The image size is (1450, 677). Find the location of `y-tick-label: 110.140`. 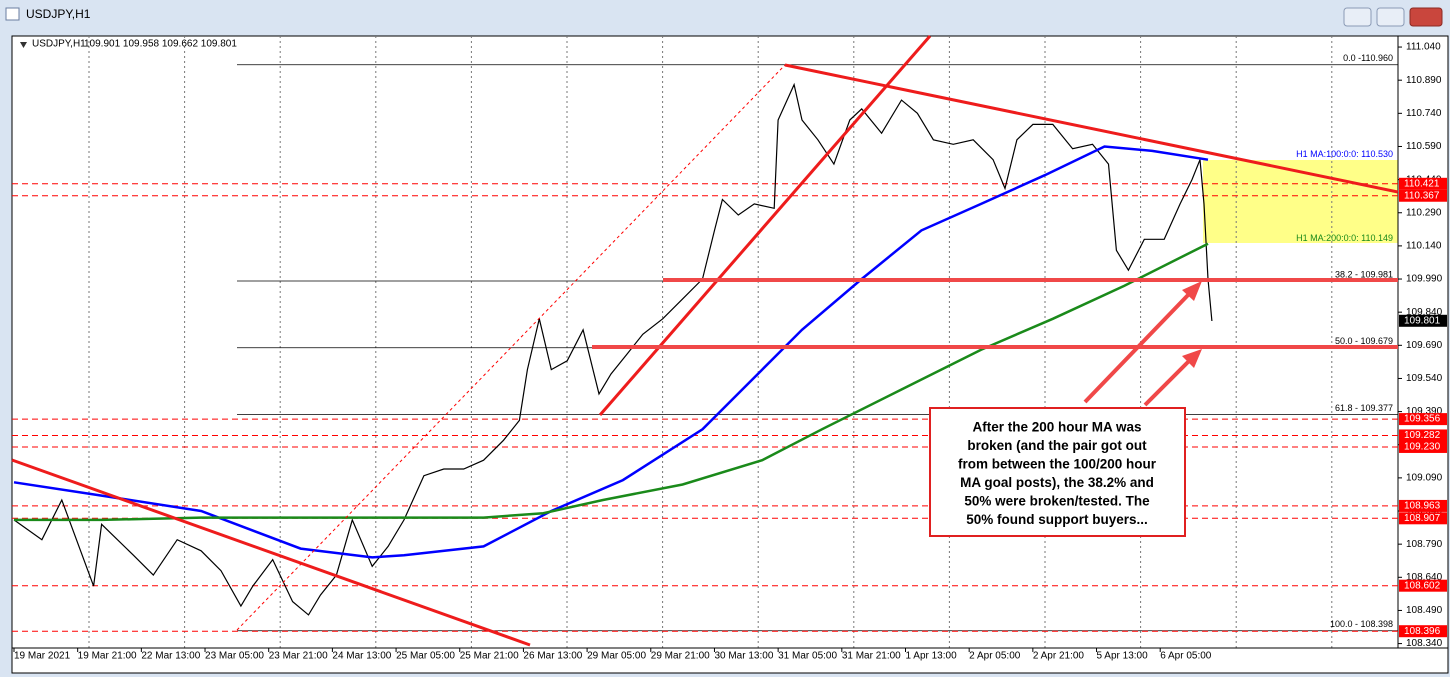

y-tick-label: 110.140 is located at coordinates (1424, 246).